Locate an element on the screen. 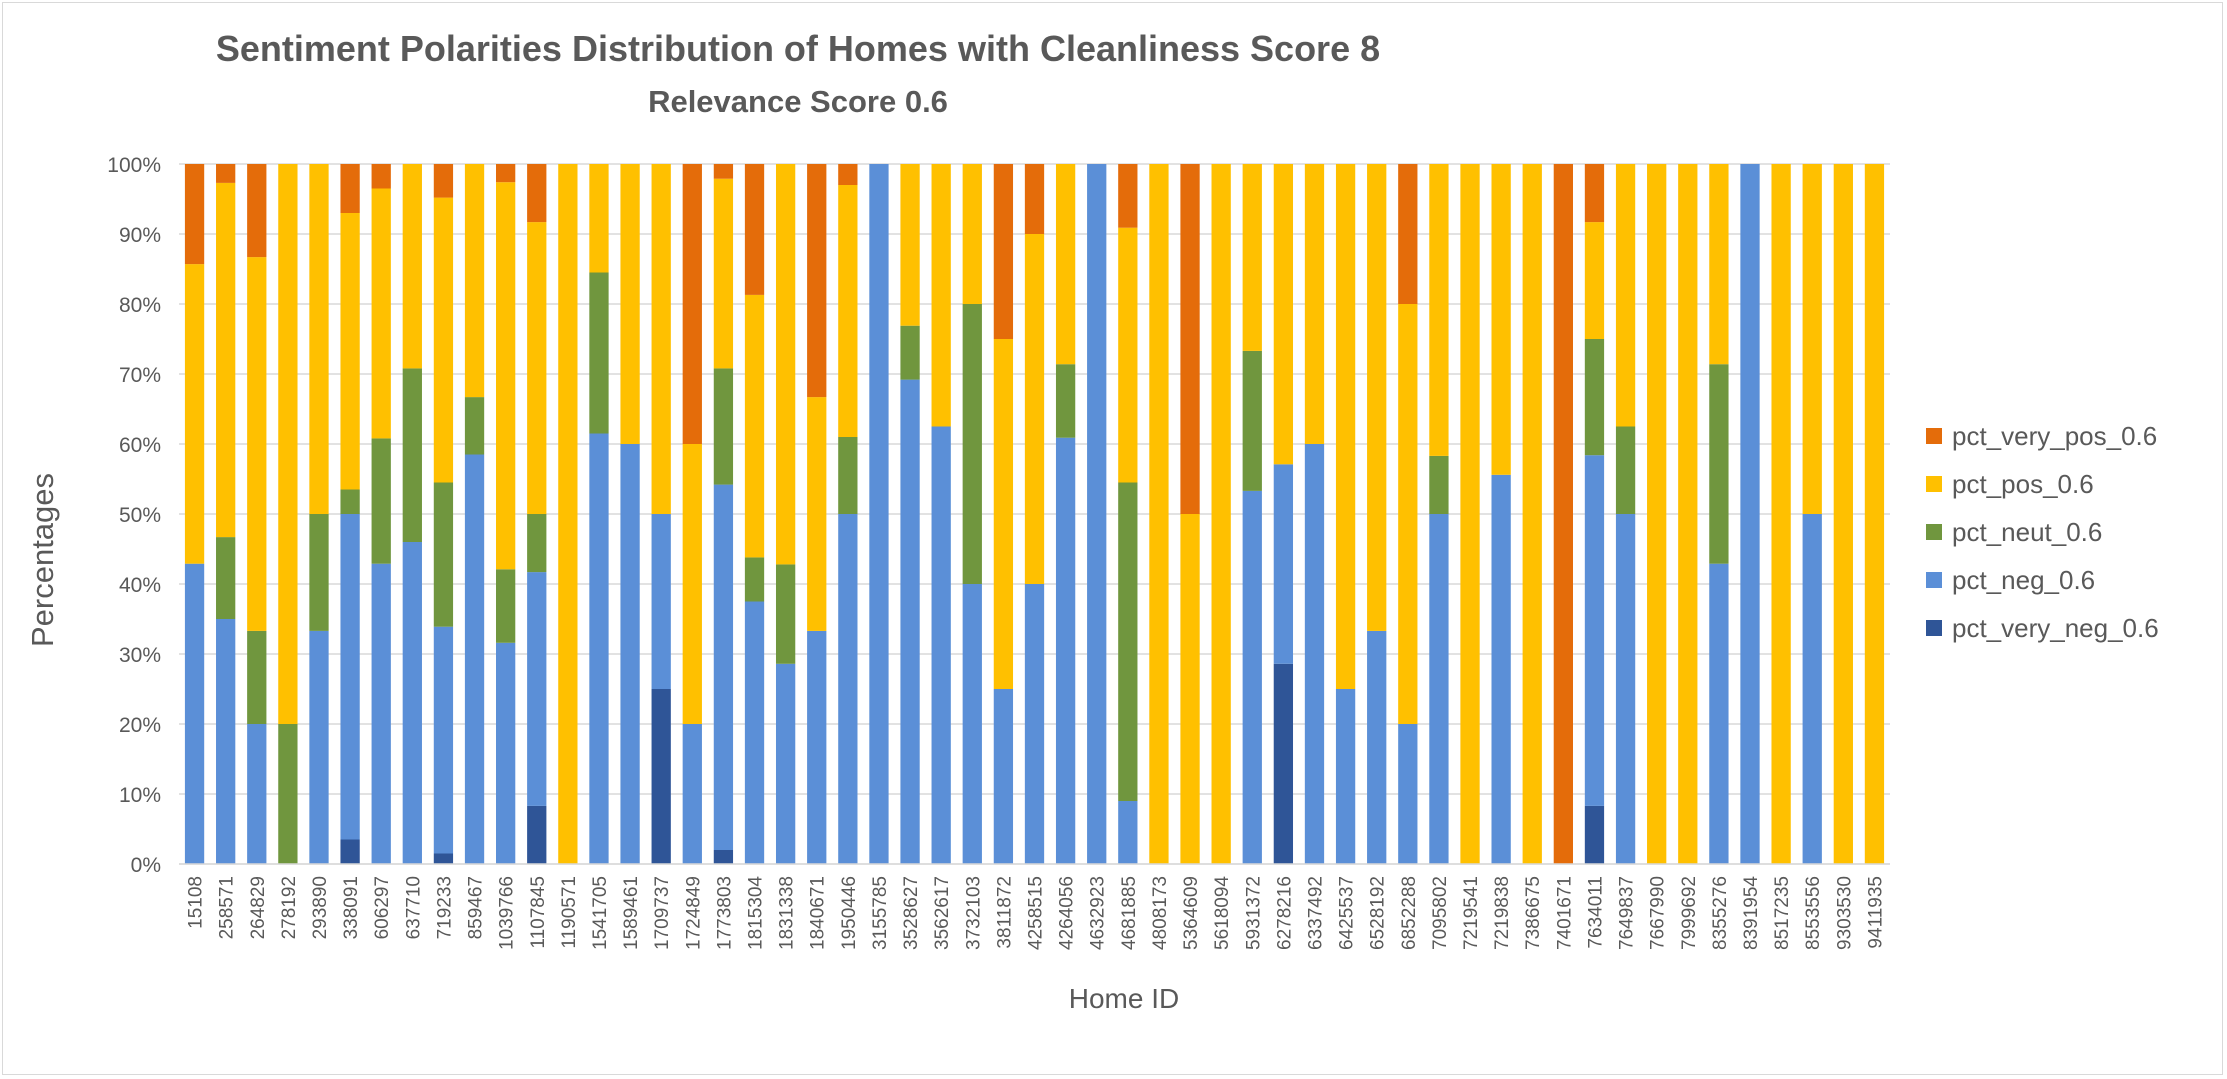 The image size is (2227, 1079). x-tick-label: 4264056 is located at coordinates (1067, 913).